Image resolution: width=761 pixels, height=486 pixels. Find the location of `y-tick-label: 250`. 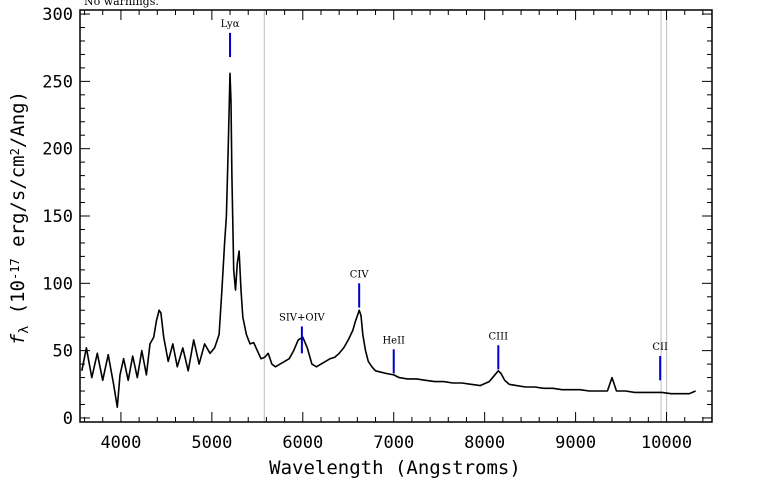

y-tick-label: 250 is located at coordinates (57, 82).